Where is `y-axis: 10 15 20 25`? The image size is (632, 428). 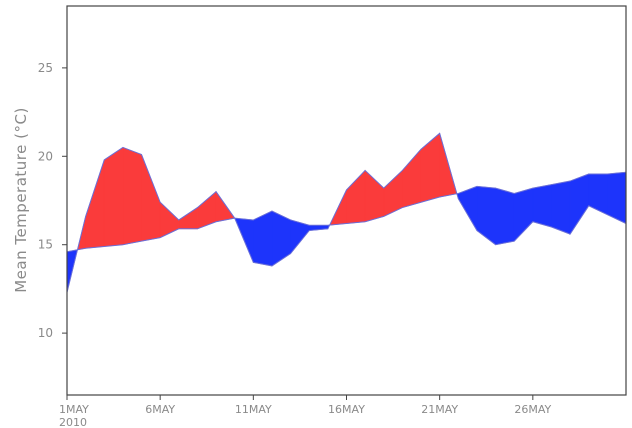 y-axis: 10 15 20 25 is located at coordinates (52, 200).